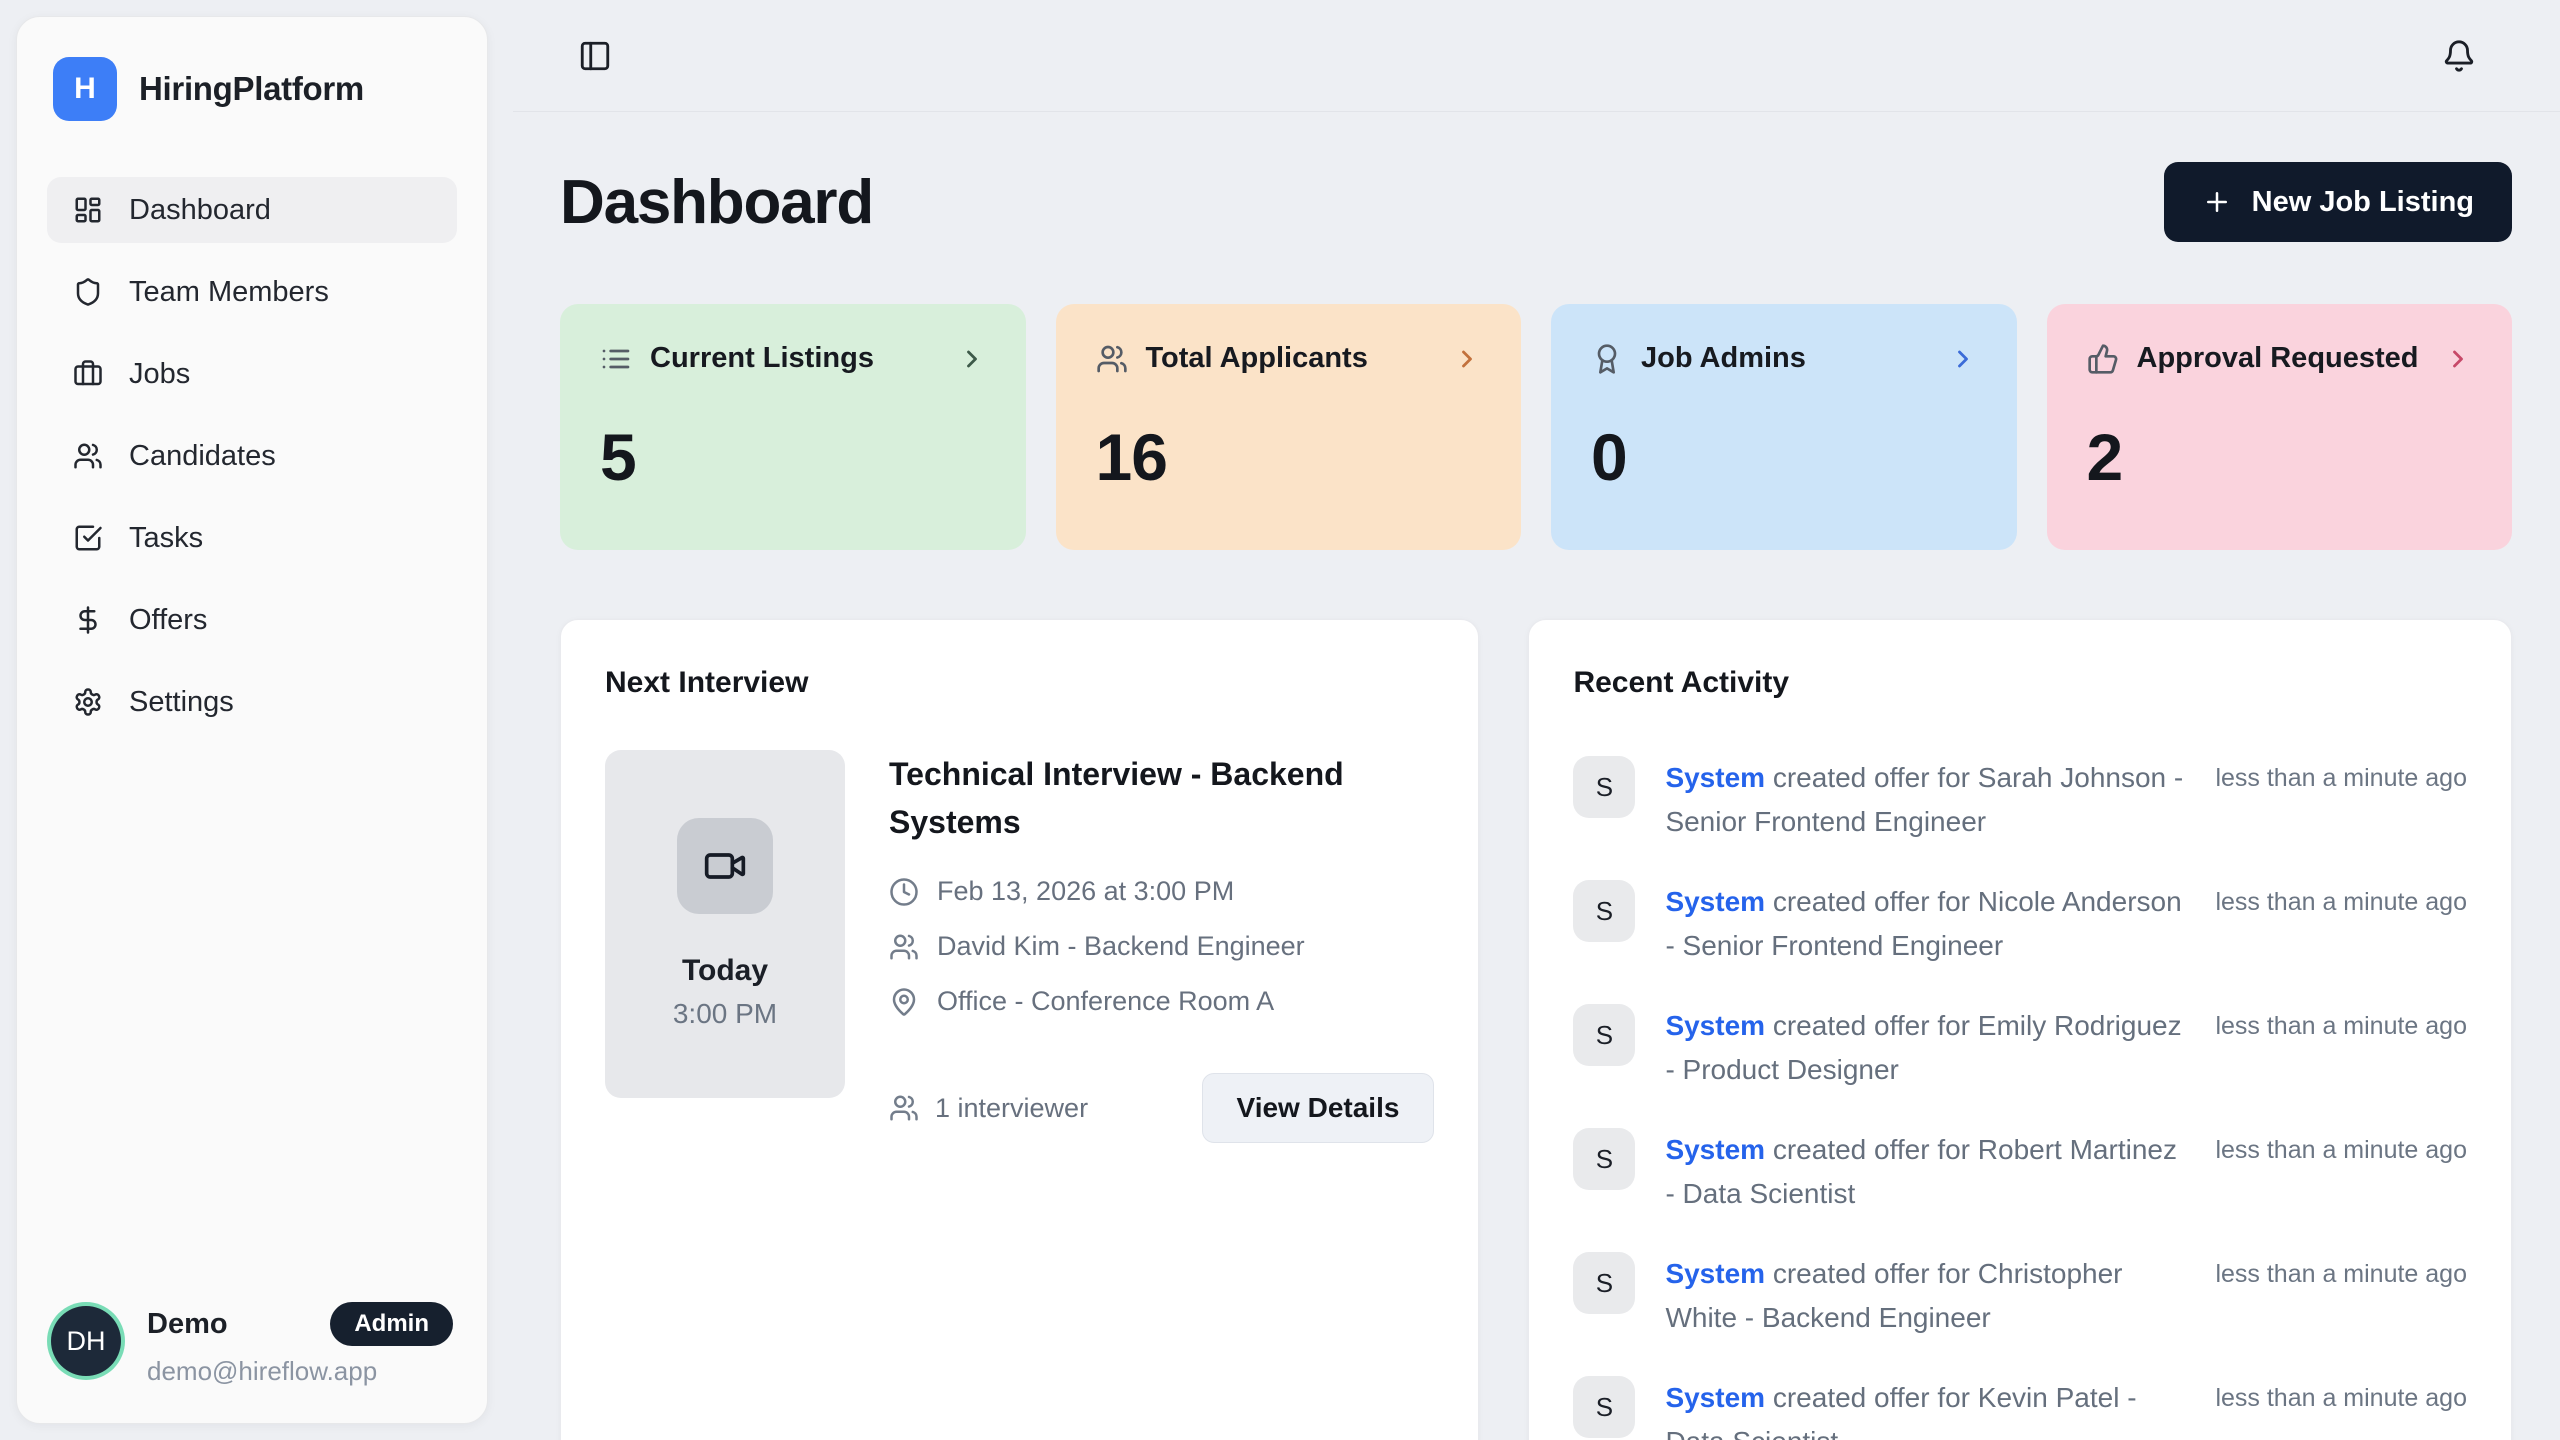 This screenshot has height=1440, width=2560. I want to click on sidebar-item-tasks: Tasks, so click(252, 538).